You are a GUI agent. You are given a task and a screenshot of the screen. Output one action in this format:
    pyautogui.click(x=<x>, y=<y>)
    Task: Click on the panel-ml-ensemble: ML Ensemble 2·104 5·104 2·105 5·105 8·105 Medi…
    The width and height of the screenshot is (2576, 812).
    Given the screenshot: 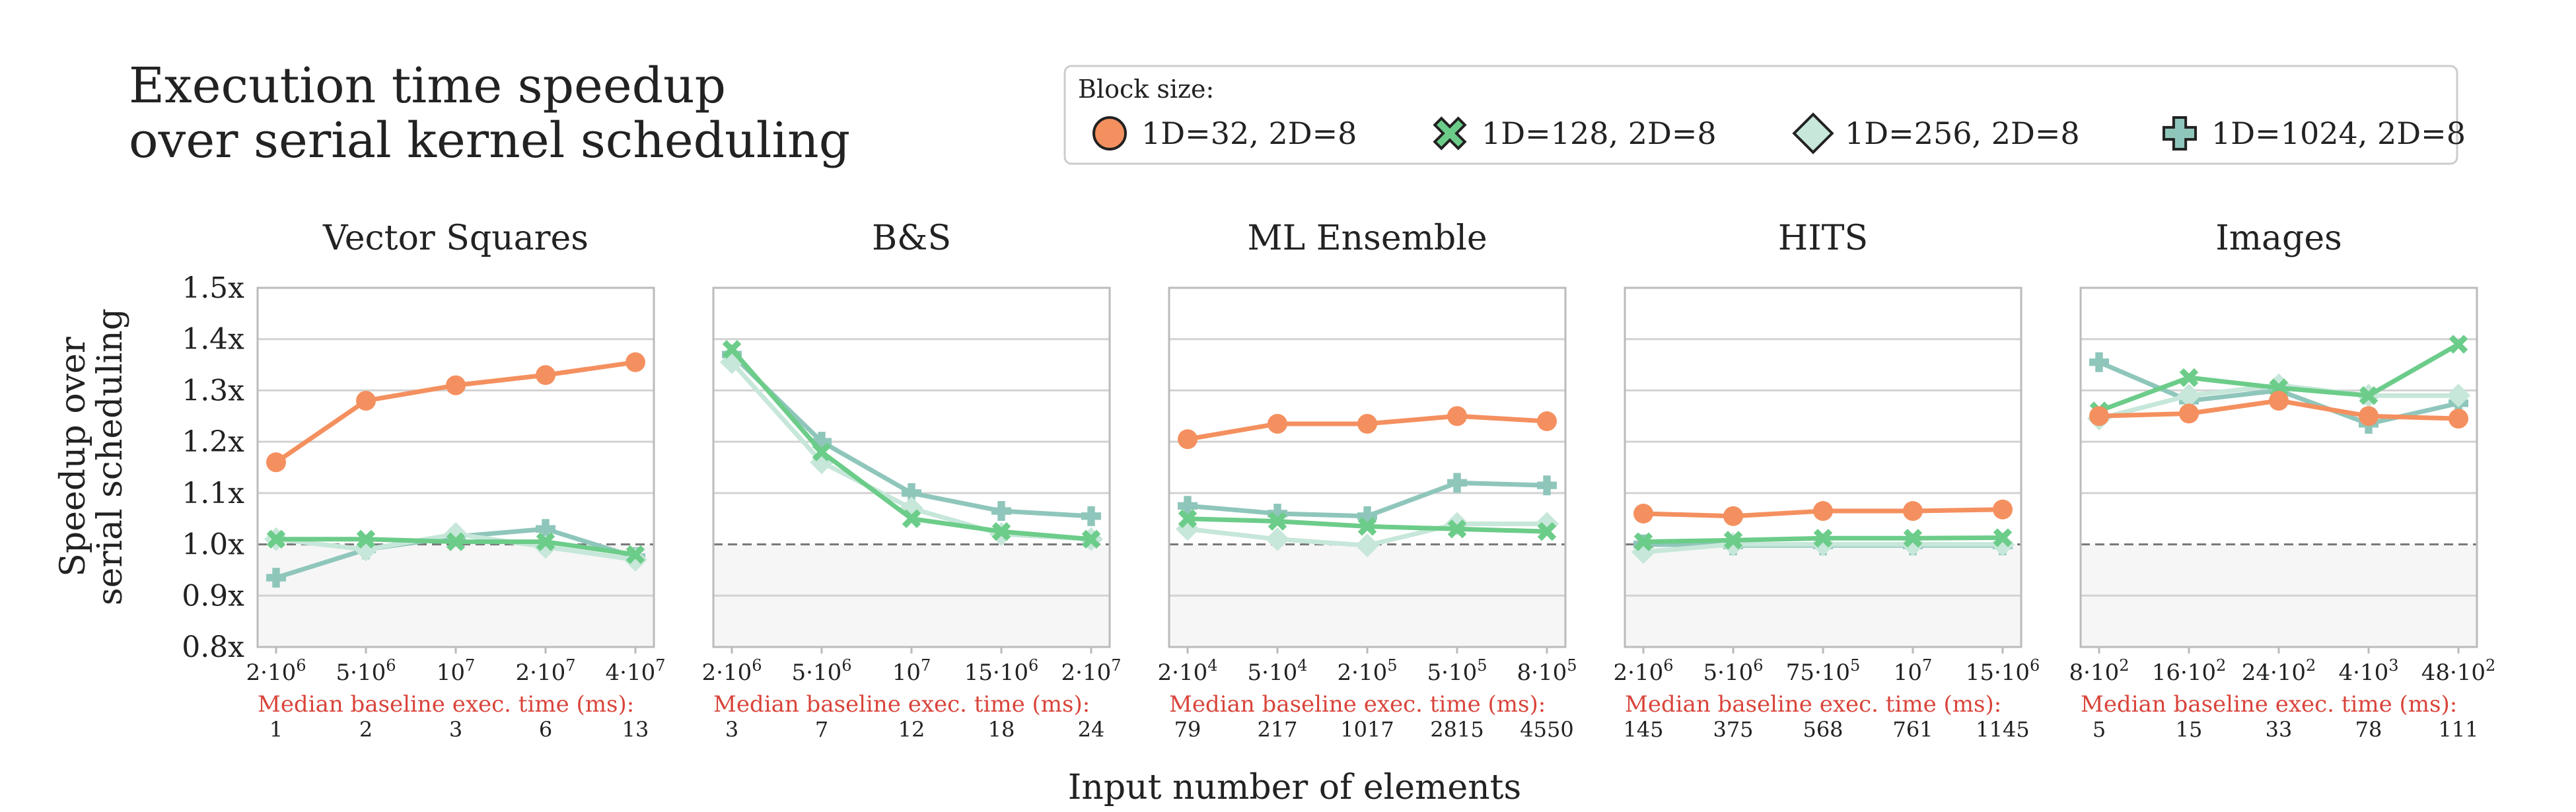 What is the action you would take?
    pyautogui.click(x=1367, y=481)
    